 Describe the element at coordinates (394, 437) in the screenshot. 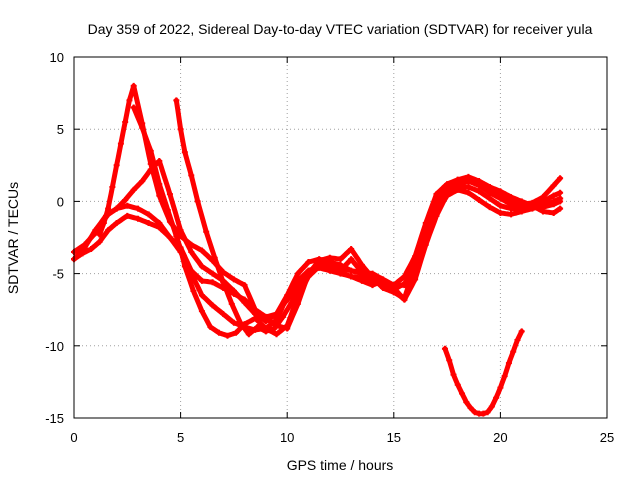

I see `x-tick-label: 15` at that location.